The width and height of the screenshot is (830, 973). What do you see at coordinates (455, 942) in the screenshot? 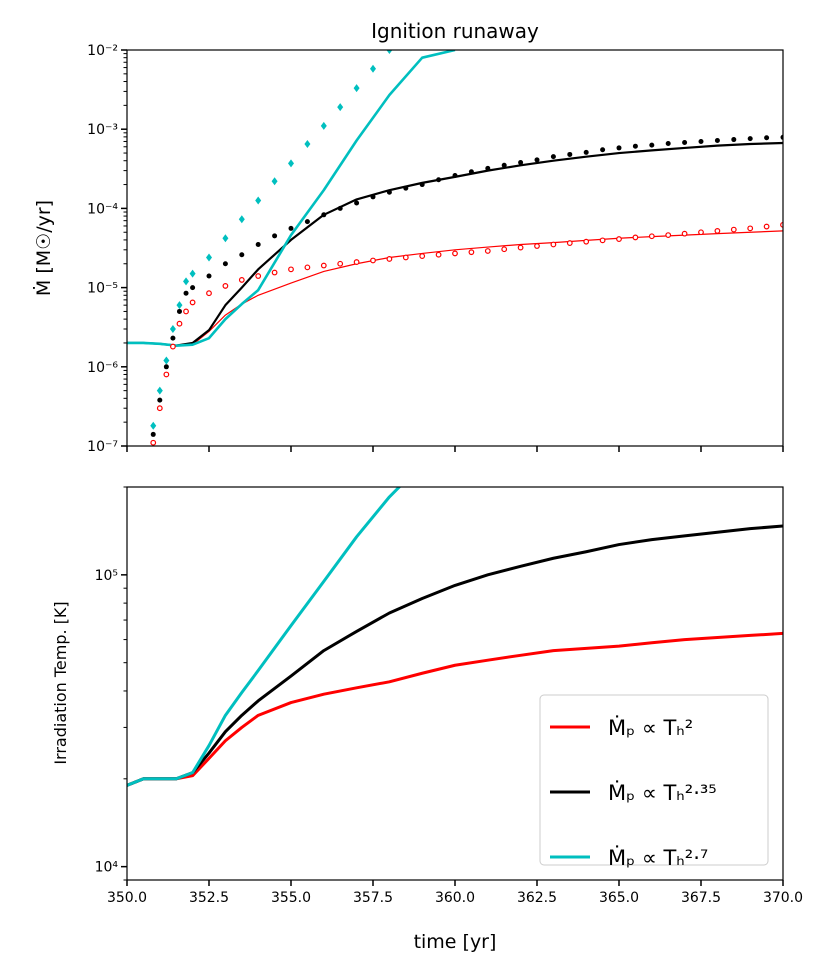
I see `x-axis-label: time [yr]` at bounding box center [455, 942].